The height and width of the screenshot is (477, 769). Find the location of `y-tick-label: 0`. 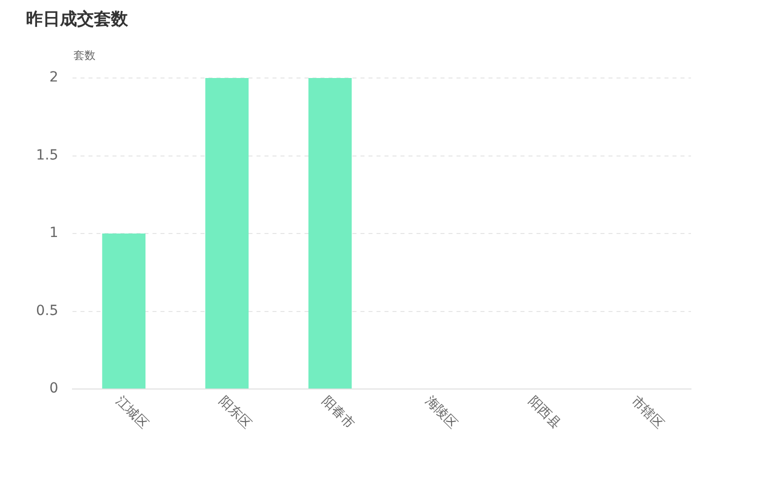

y-tick-label: 0 is located at coordinates (53, 388).